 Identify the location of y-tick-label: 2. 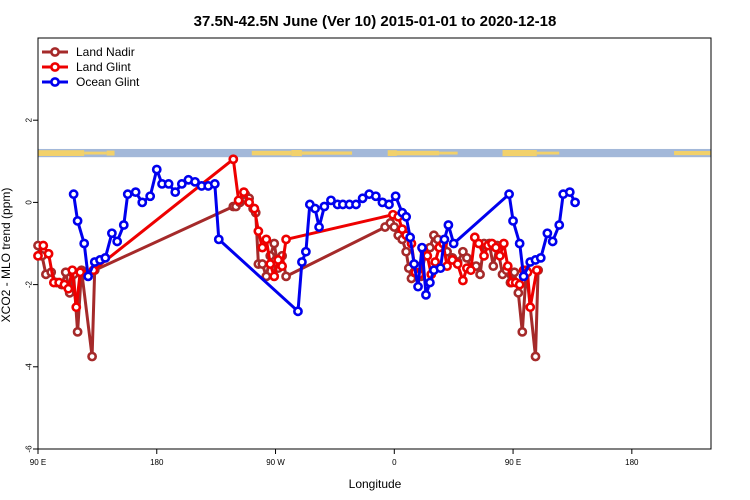
(29, 119).